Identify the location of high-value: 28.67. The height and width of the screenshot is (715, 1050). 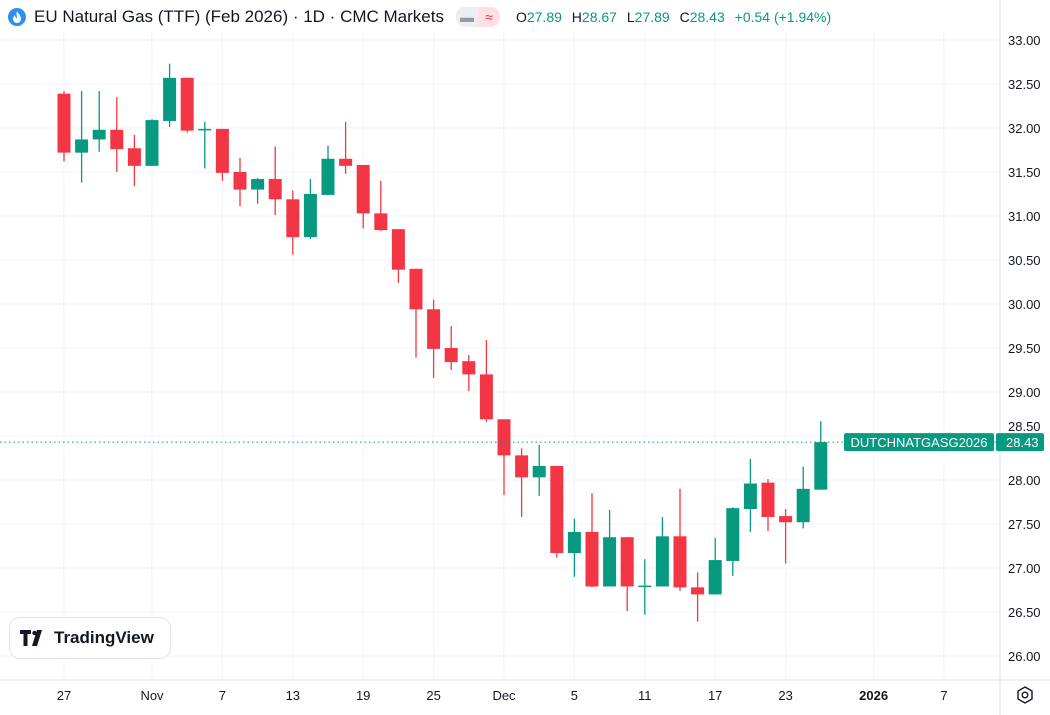
(599, 17).